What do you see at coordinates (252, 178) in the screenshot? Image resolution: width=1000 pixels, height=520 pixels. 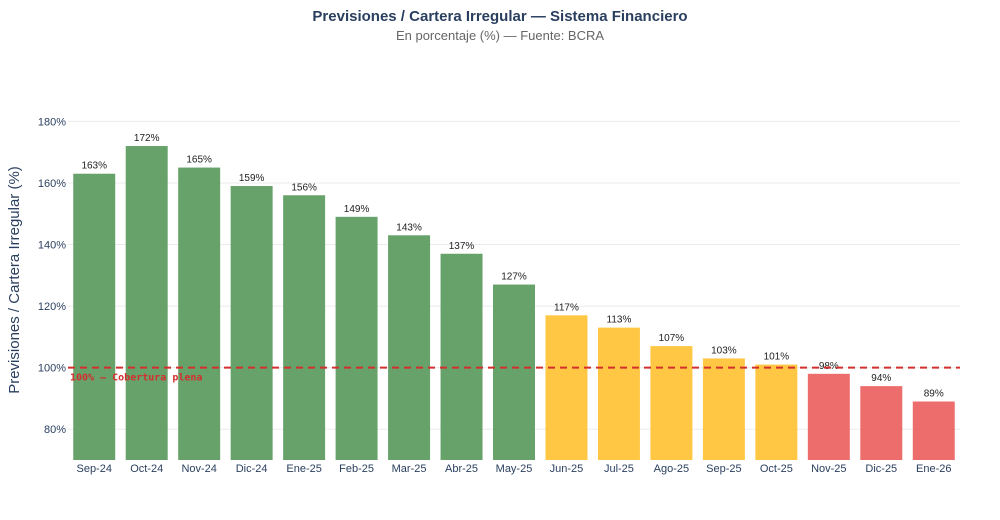 I see `data-label: 159%` at bounding box center [252, 178].